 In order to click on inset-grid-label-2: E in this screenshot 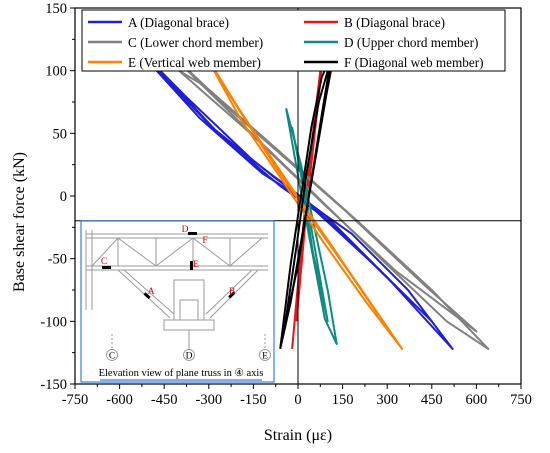, I will do `click(265, 357)`.